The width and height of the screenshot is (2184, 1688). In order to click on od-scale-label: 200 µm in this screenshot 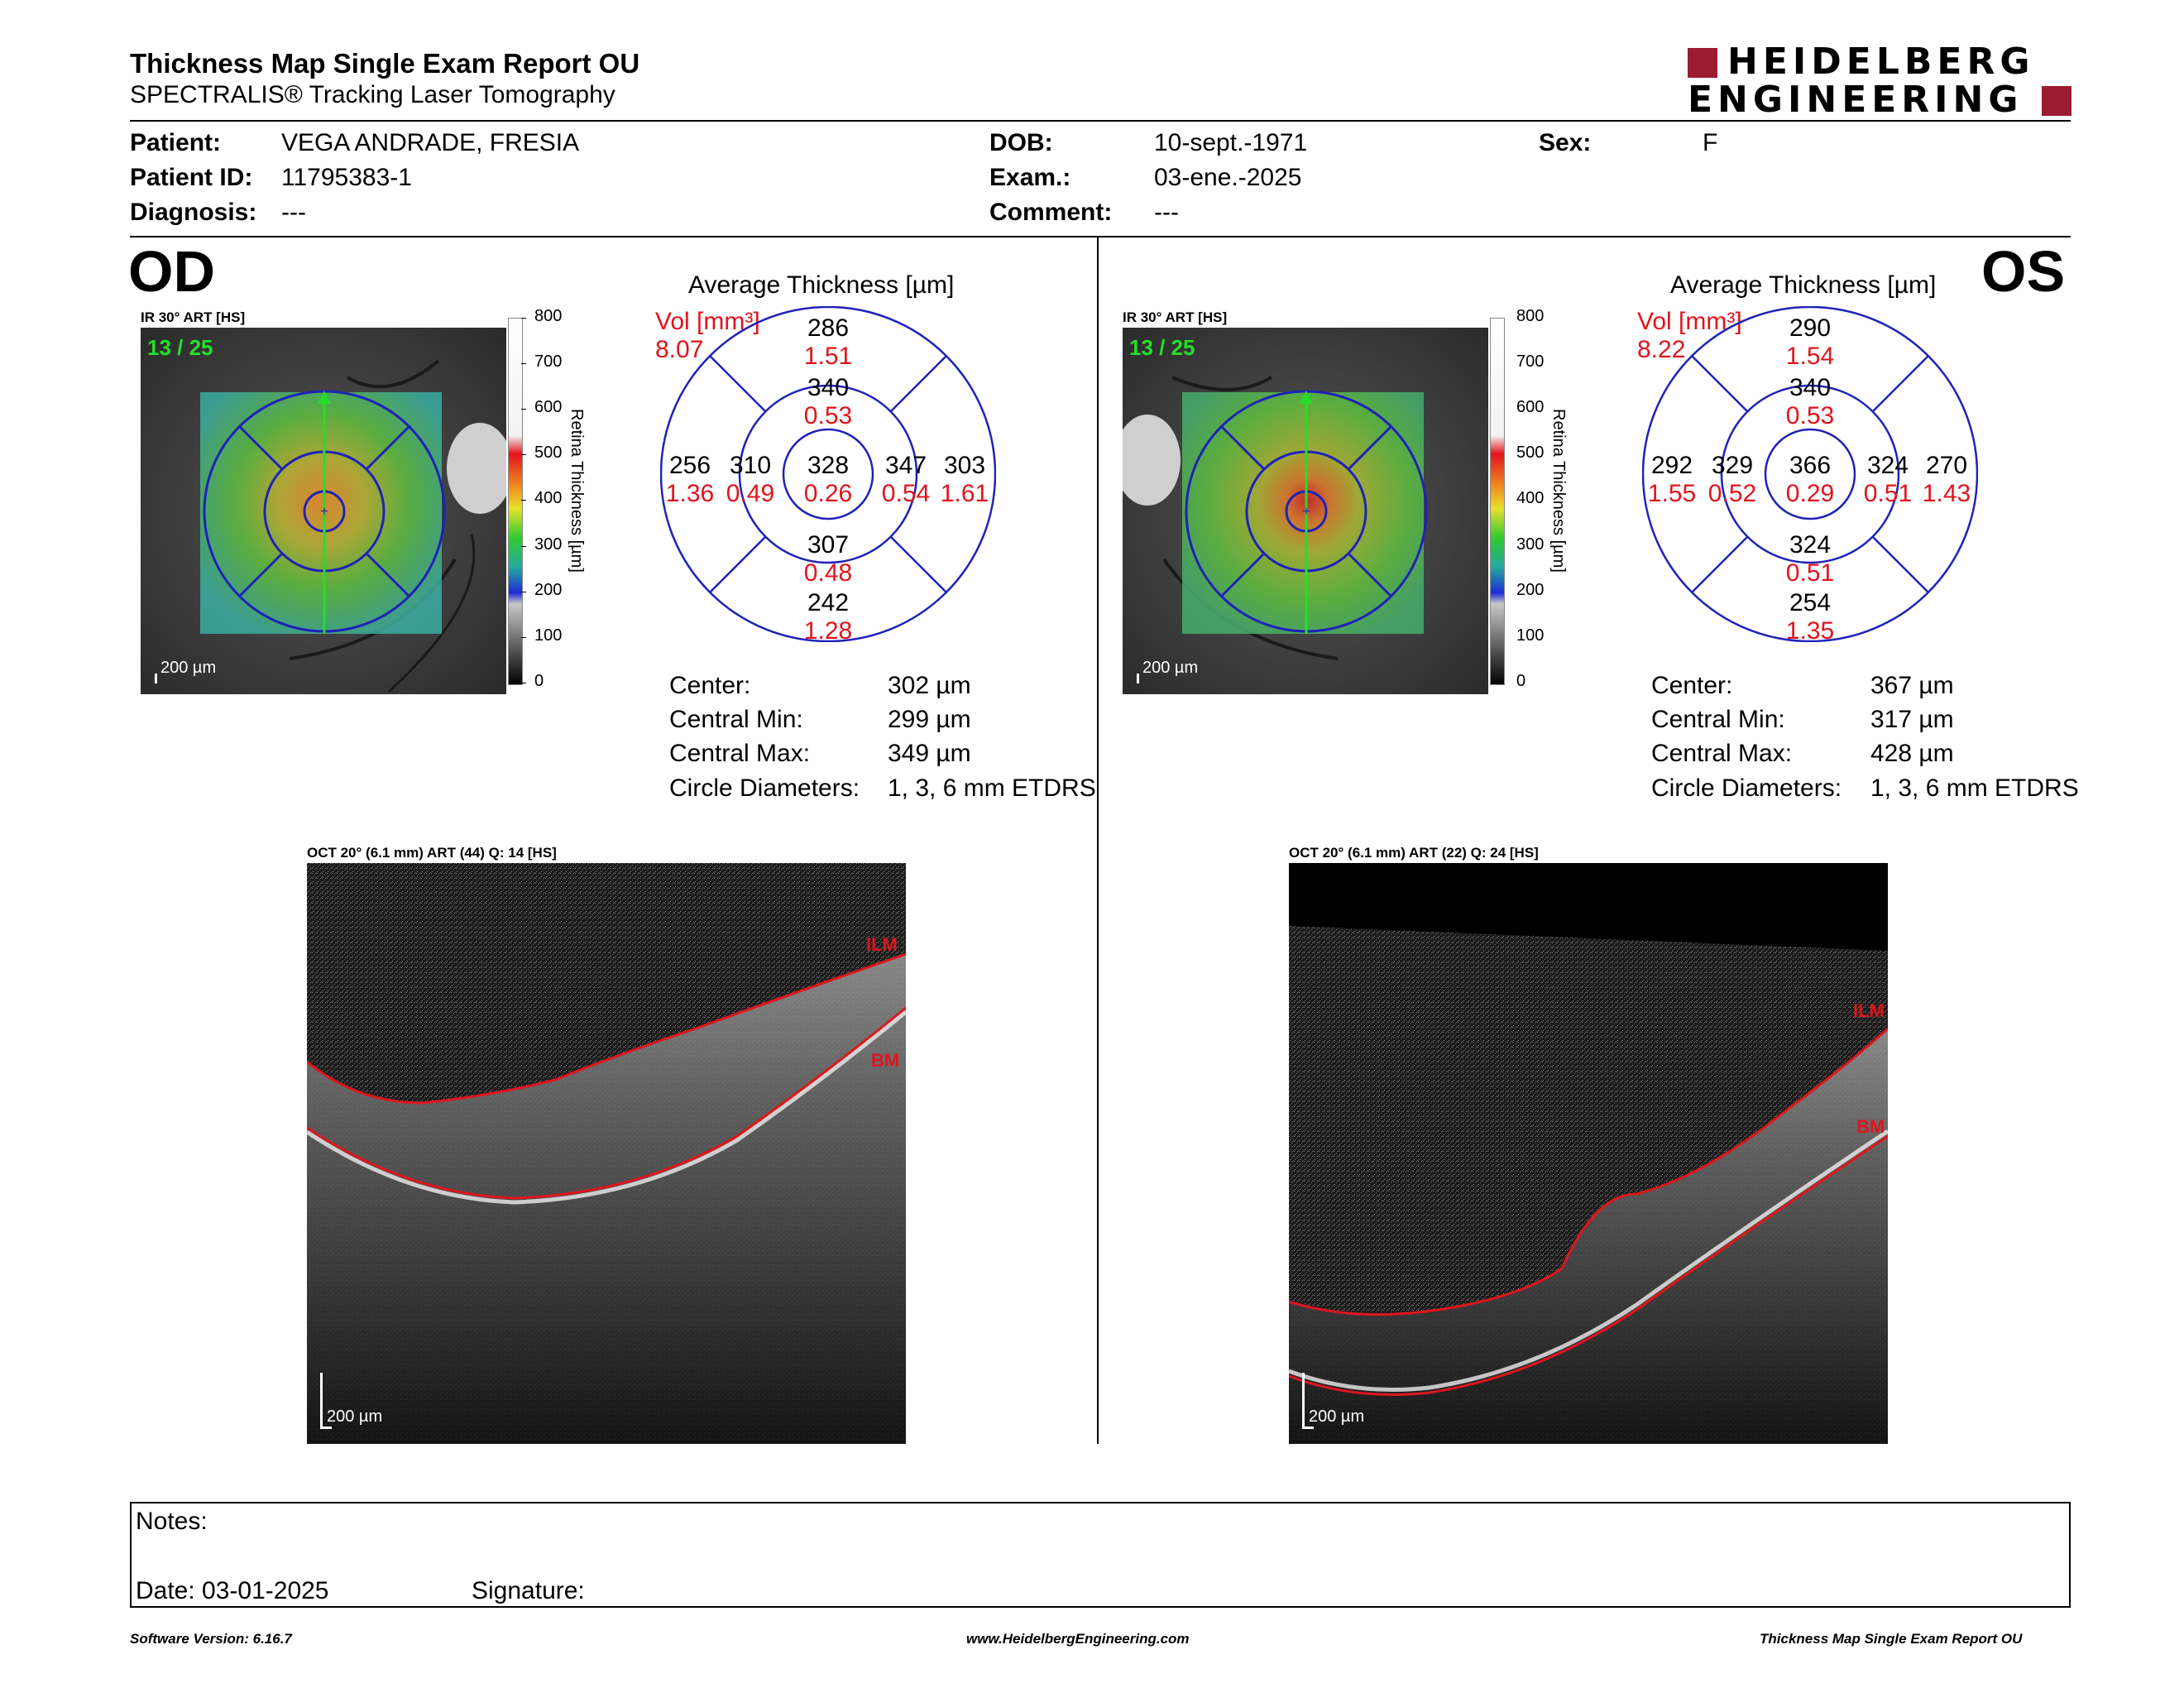, I will do `click(188, 668)`.